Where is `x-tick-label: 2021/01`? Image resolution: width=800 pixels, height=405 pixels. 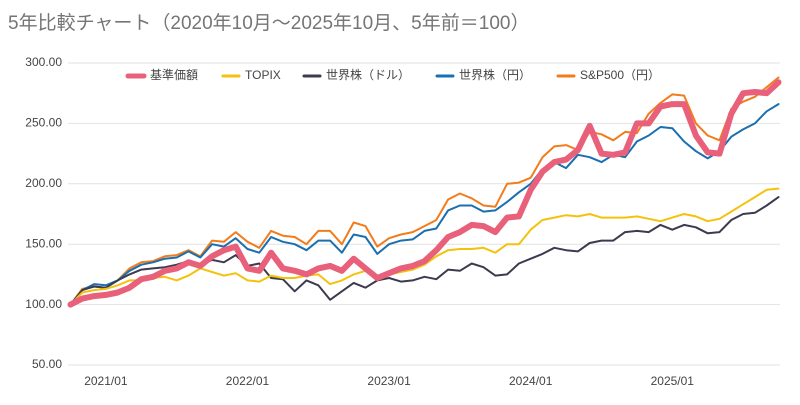 x-tick-label: 2021/01 is located at coordinates (106, 381).